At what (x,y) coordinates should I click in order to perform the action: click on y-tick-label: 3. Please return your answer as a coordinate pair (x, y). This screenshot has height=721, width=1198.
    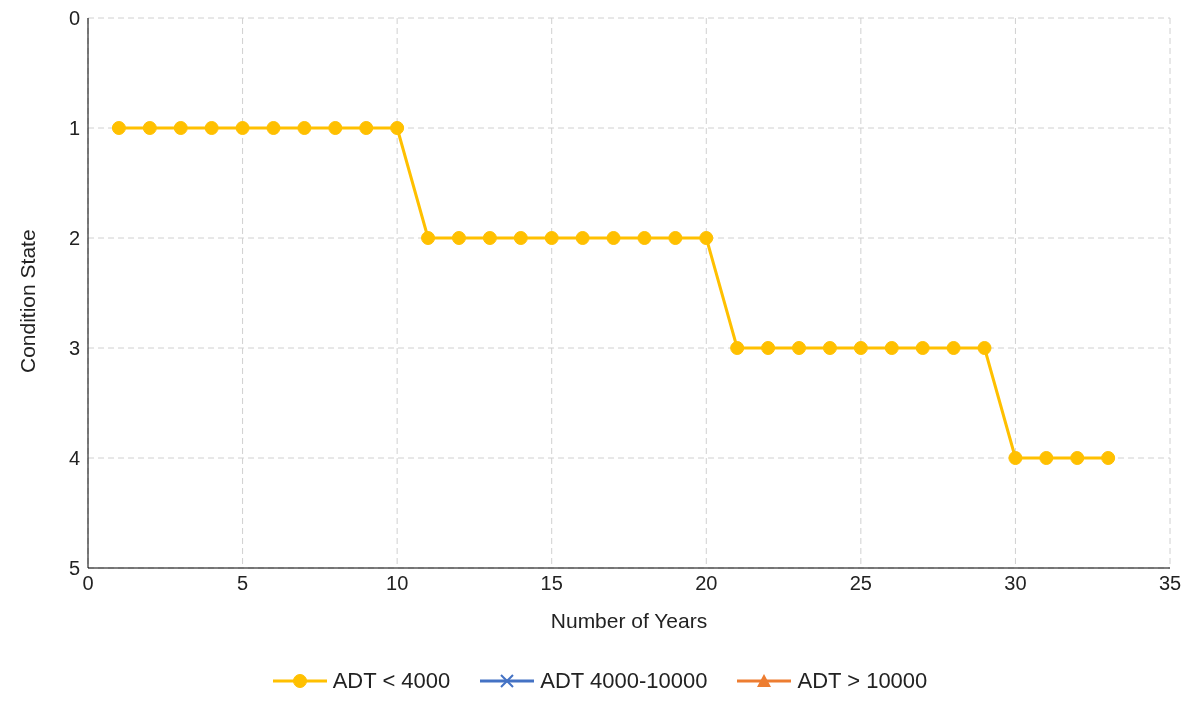
    Looking at the image, I should click on (74, 348).